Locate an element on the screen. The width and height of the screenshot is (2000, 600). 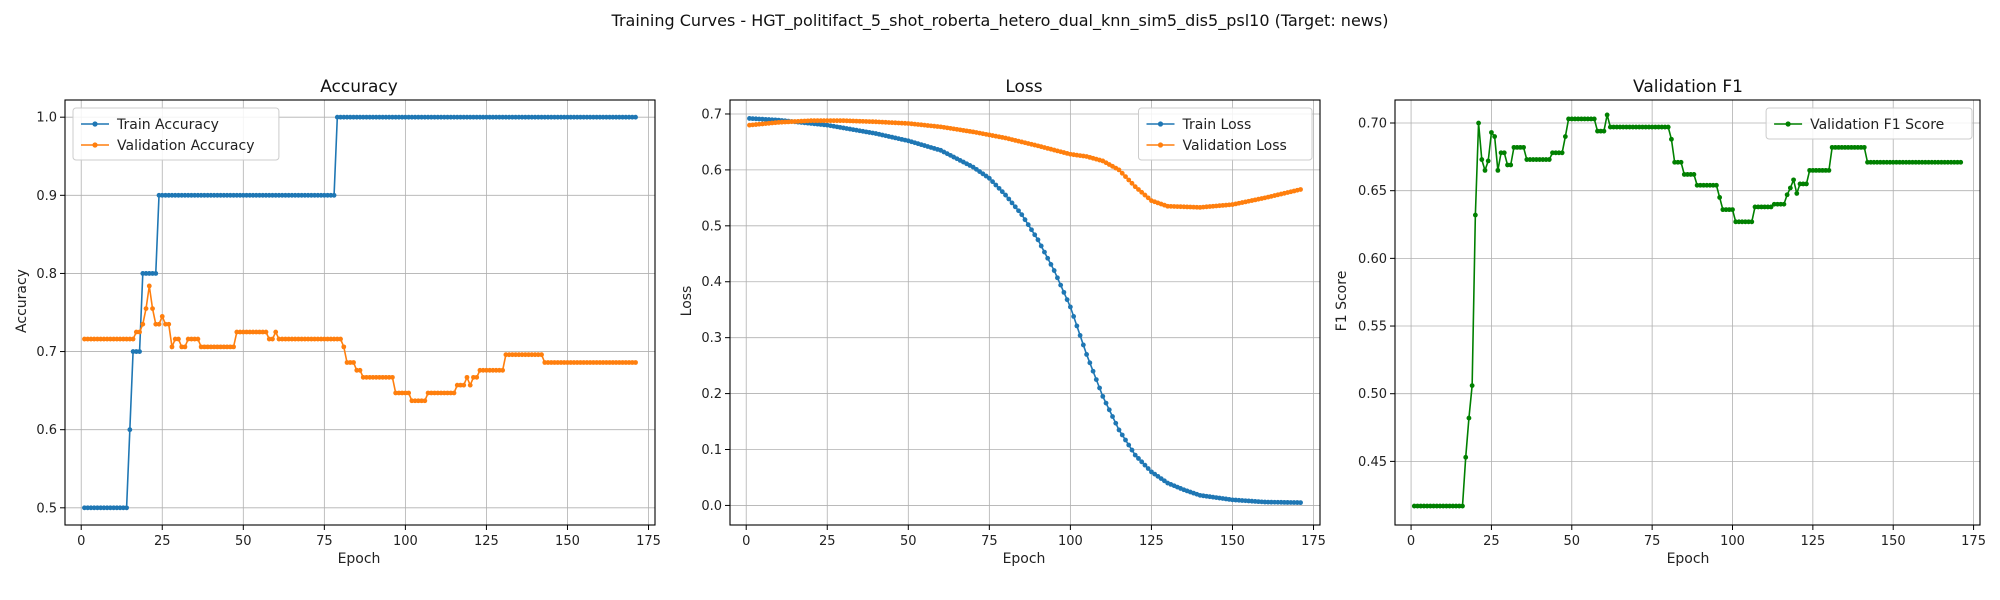
loss-title: Loss is located at coordinates (1023, 87).